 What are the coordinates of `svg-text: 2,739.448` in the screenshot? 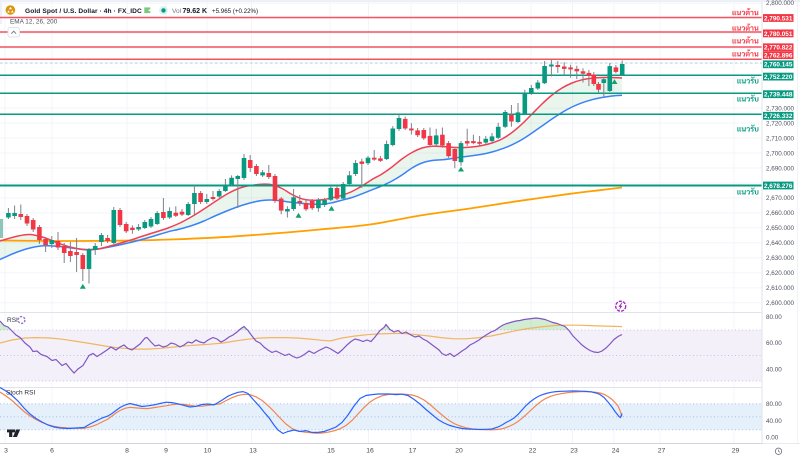 It's located at (778, 95).